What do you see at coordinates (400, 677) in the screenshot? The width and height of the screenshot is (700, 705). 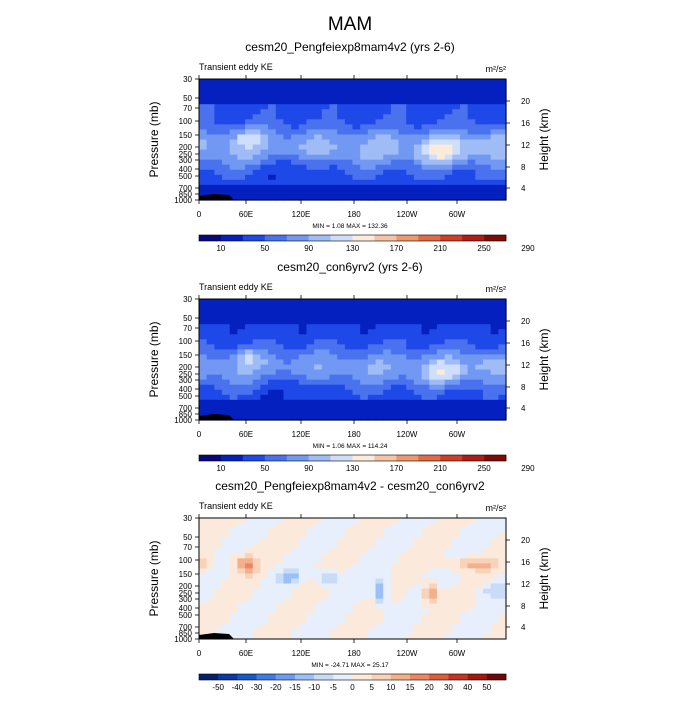 I see `colorbar-swatch` at bounding box center [400, 677].